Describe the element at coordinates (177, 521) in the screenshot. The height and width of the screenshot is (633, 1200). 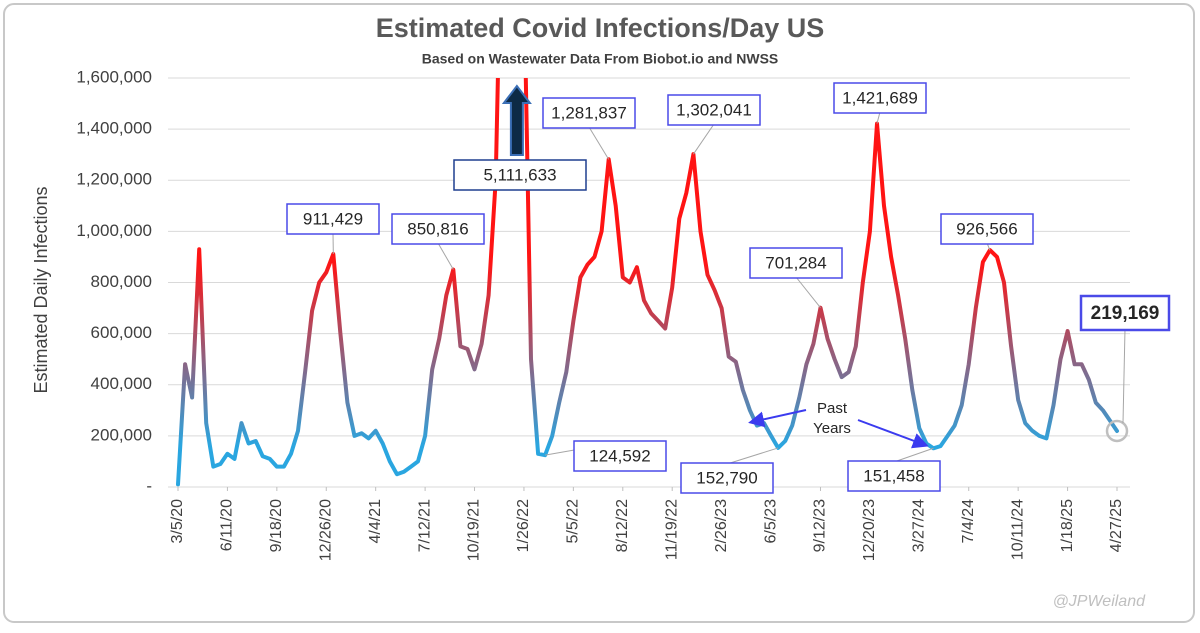
I see `x-tick-label: 3/5/20` at that location.